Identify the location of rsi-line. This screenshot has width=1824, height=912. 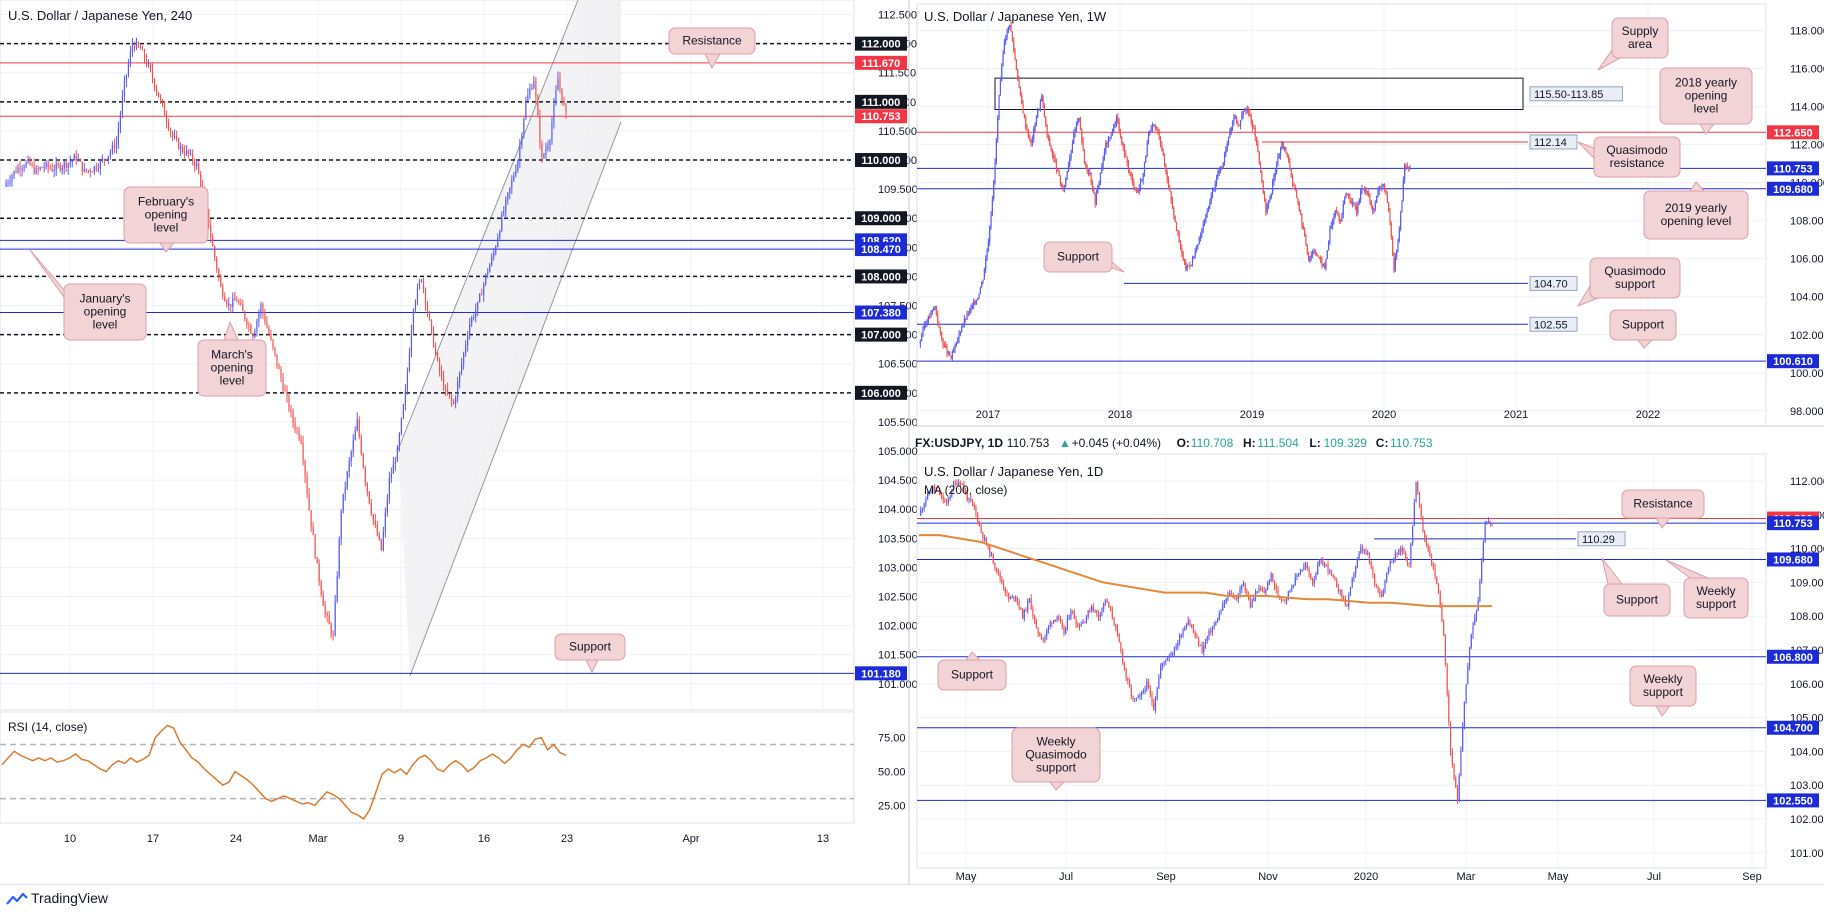
(284, 772).